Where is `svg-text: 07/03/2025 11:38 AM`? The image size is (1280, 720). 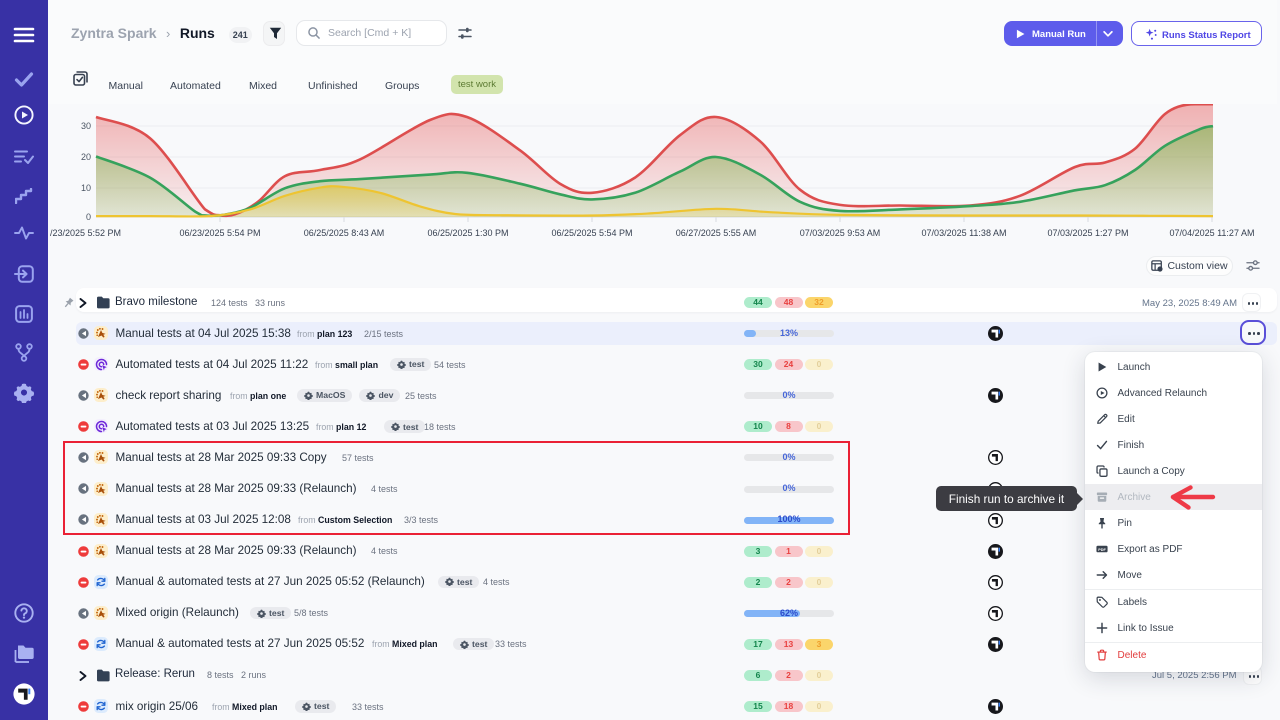 svg-text: 07/03/2025 11:38 AM is located at coordinates (964, 233).